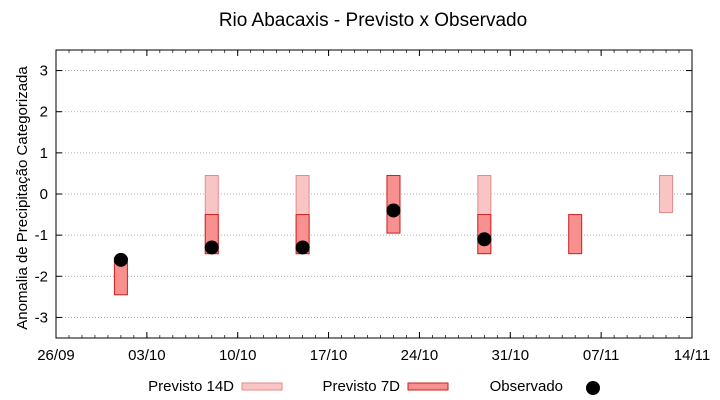 The image size is (720, 400). I want to click on y-tick-label: 3, so click(44, 71).